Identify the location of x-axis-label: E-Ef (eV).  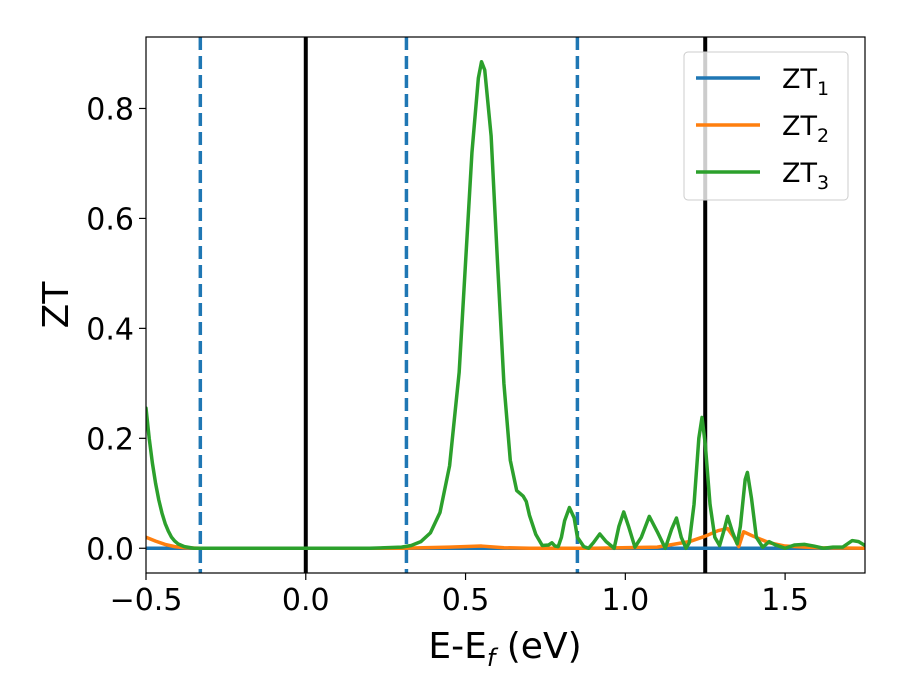
(504, 649).